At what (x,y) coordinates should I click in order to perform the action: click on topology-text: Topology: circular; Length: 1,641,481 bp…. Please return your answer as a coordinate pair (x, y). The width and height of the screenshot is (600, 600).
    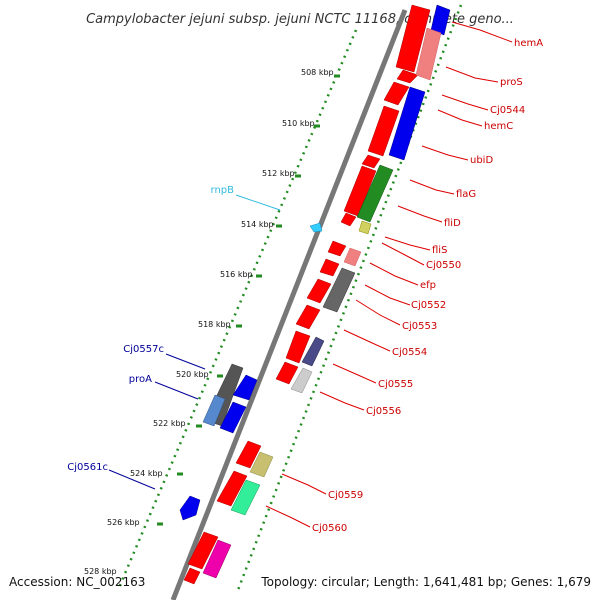
    Looking at the image, I should click on (425, 582).